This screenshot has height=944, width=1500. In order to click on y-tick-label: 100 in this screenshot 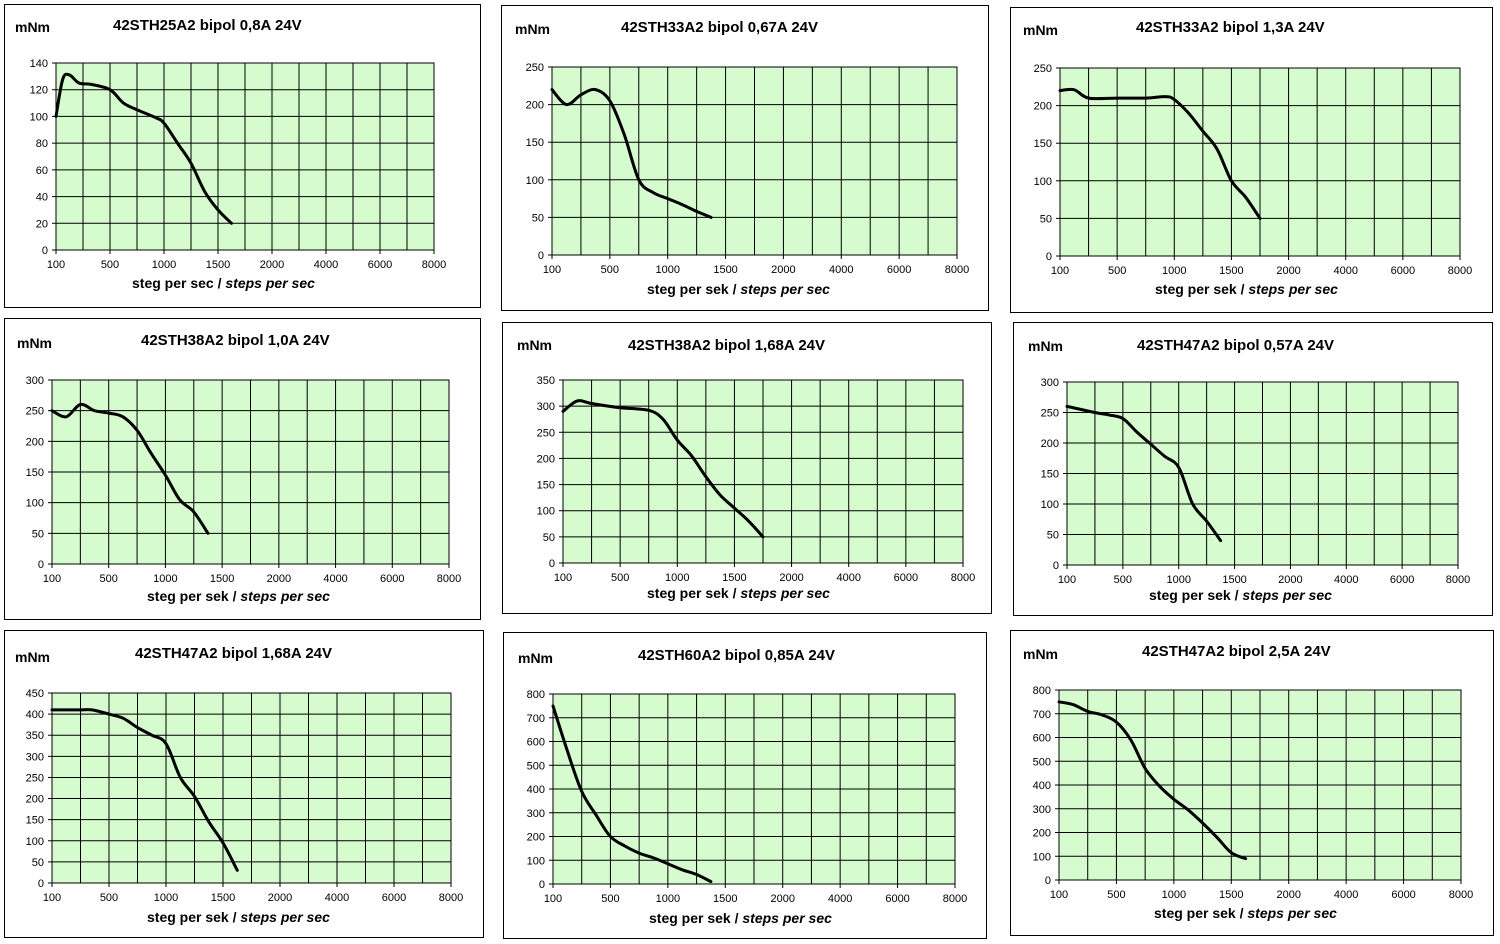, I will do `click(35, 504)`.